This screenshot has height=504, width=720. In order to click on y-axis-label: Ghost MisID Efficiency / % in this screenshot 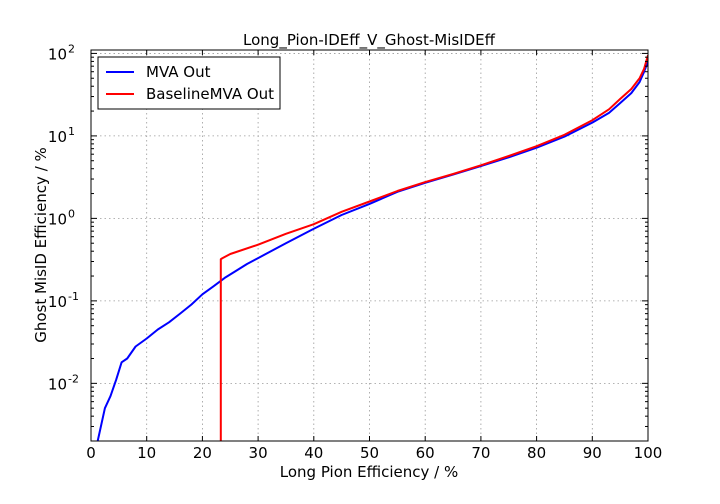, I will do `click(41, 245)`.